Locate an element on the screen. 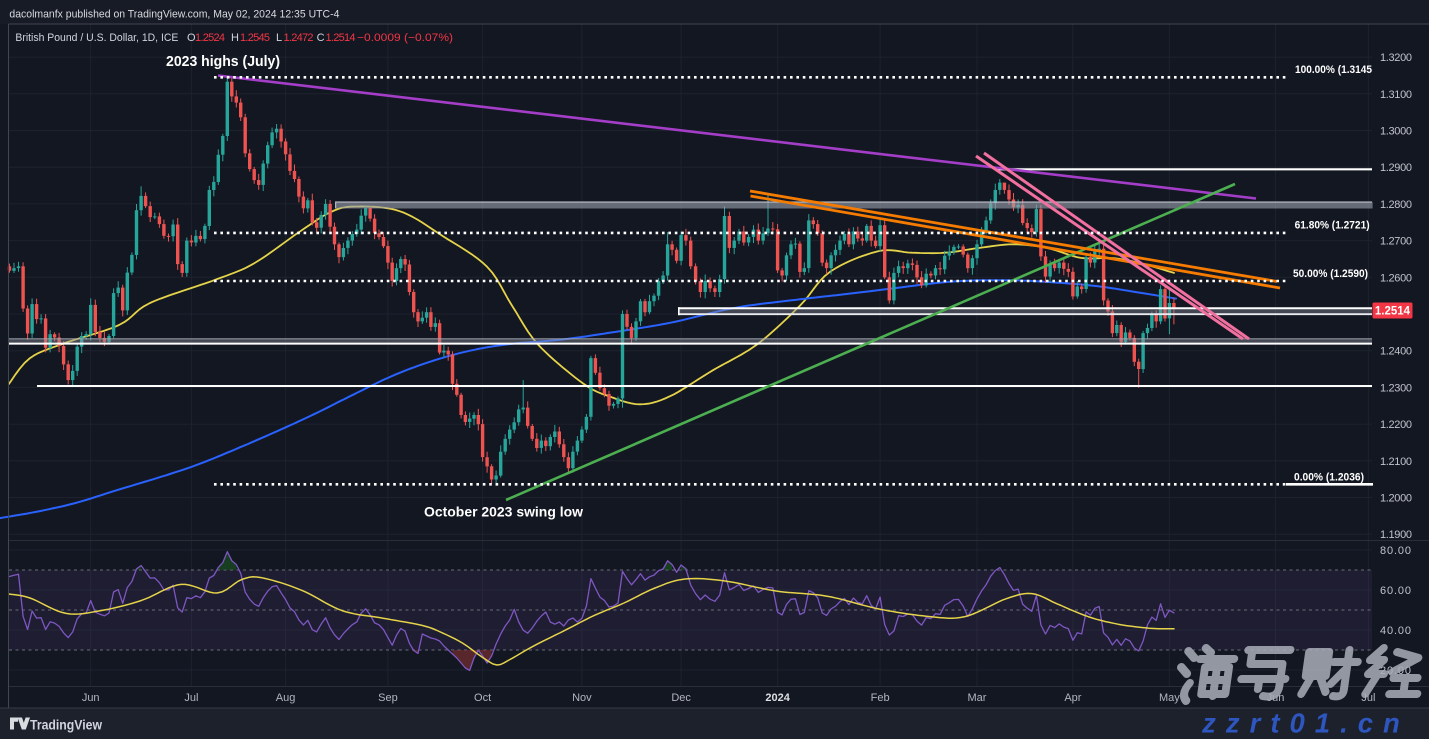  svg-text: Feb is located at coordinates (880, 698).